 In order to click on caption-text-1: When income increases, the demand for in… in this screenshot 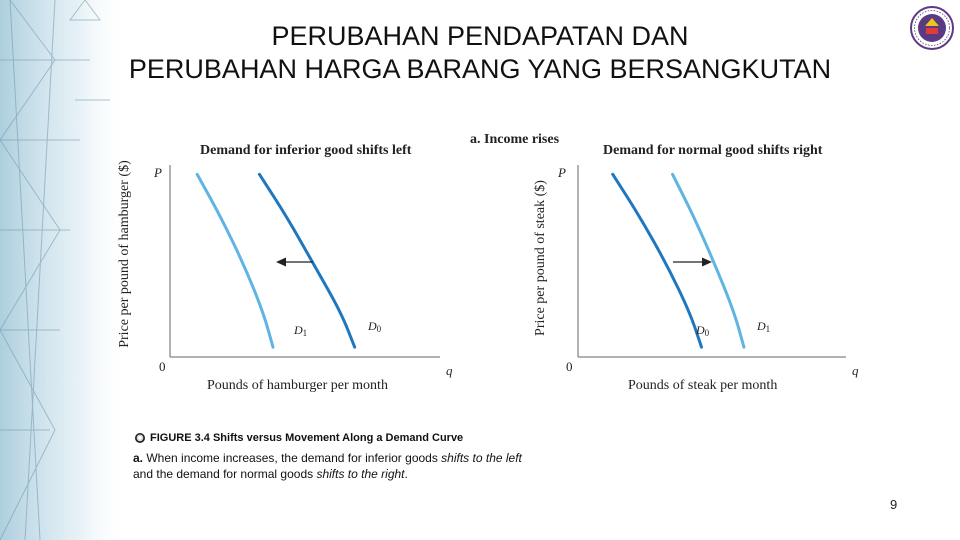, I will do `click(292, 458)`.